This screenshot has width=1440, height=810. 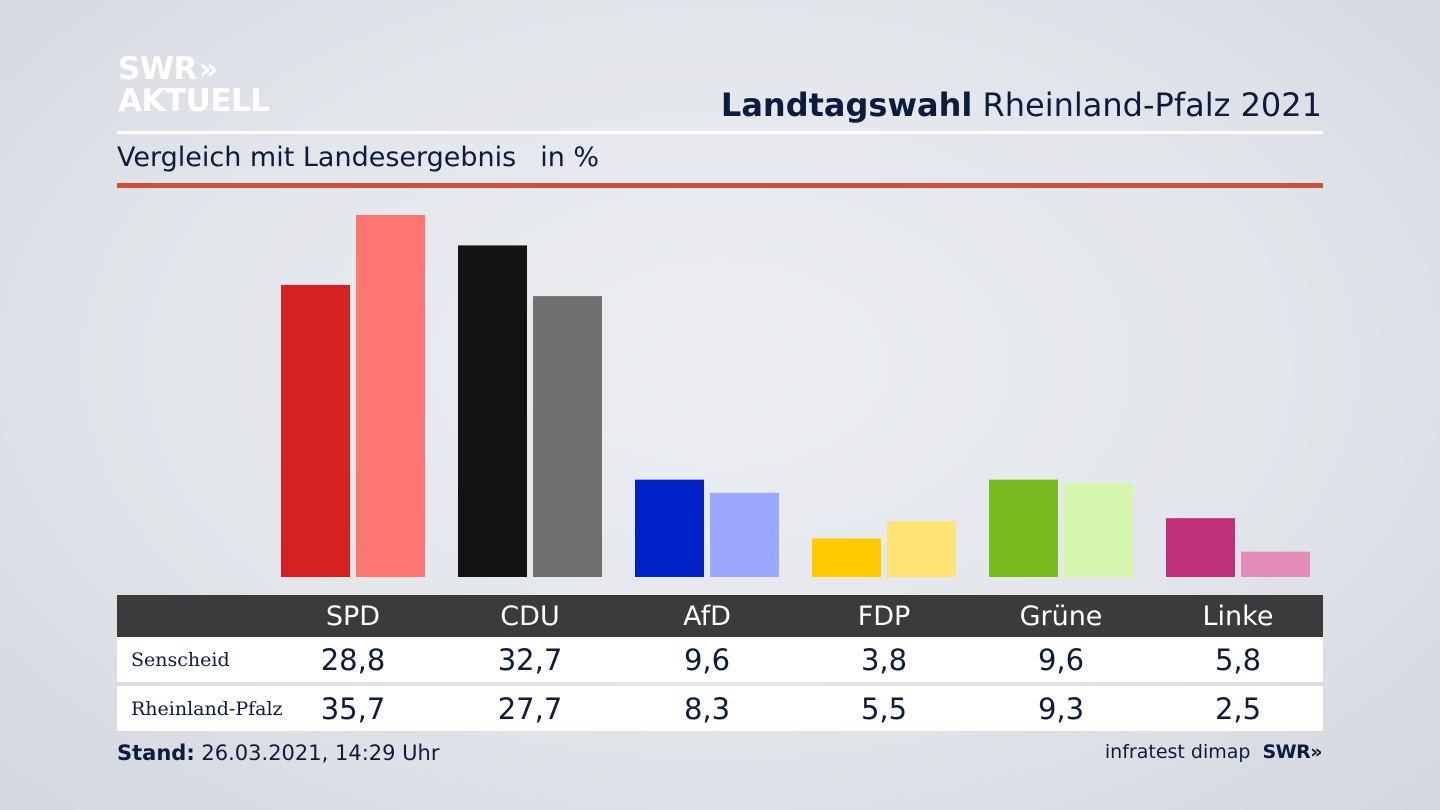 I want to click on title-divider, so click(x=720, y=132).